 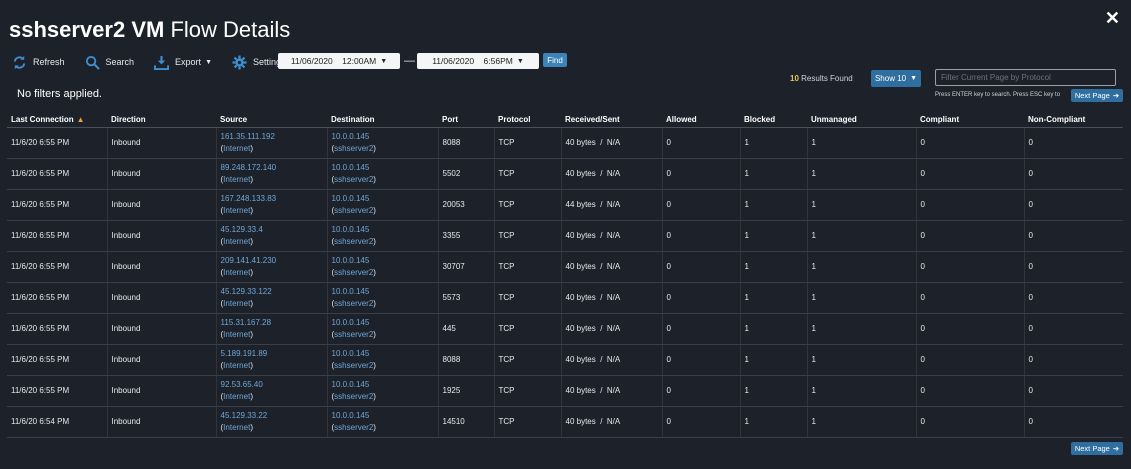 I want to click on col-protocol: Protocol, so click(x=527, y=119).